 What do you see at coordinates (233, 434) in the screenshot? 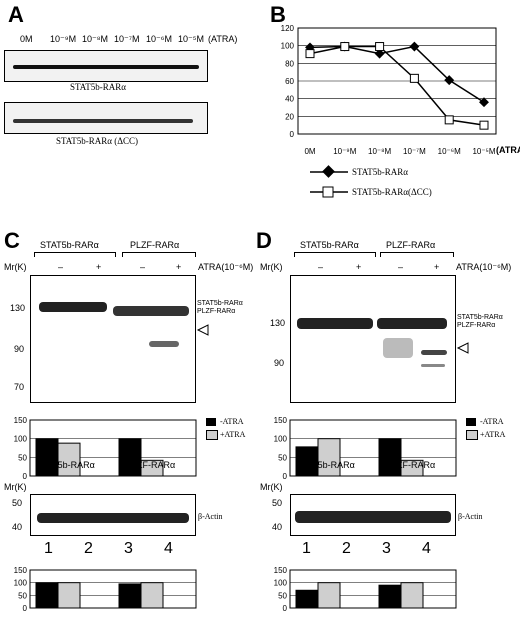
I see `legend-plus-label: +ATRA` at bounding box center [233, 434].